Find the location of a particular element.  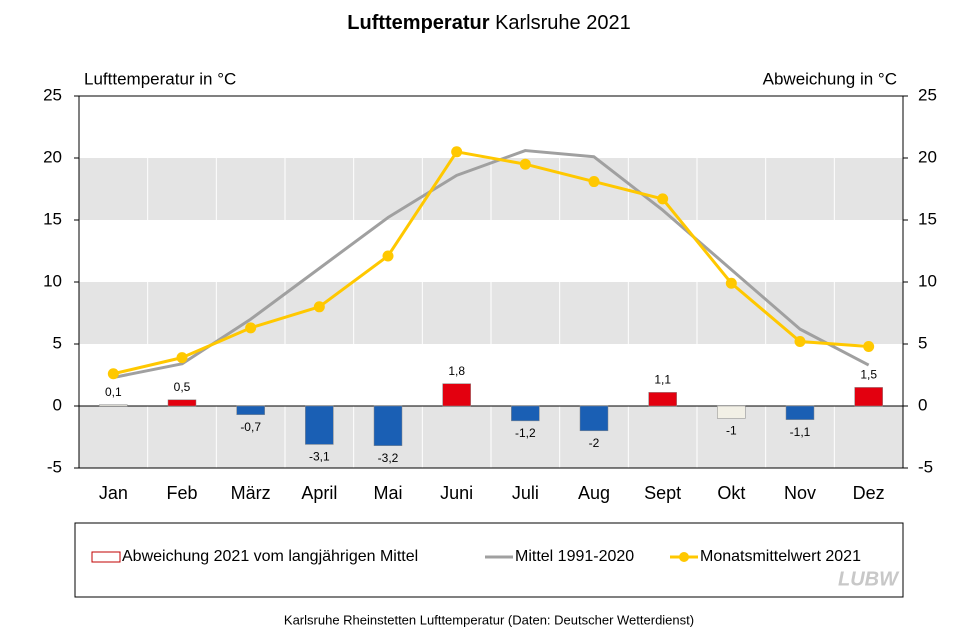

y2-tick-label: 15 is located at coordinates (927, 218).